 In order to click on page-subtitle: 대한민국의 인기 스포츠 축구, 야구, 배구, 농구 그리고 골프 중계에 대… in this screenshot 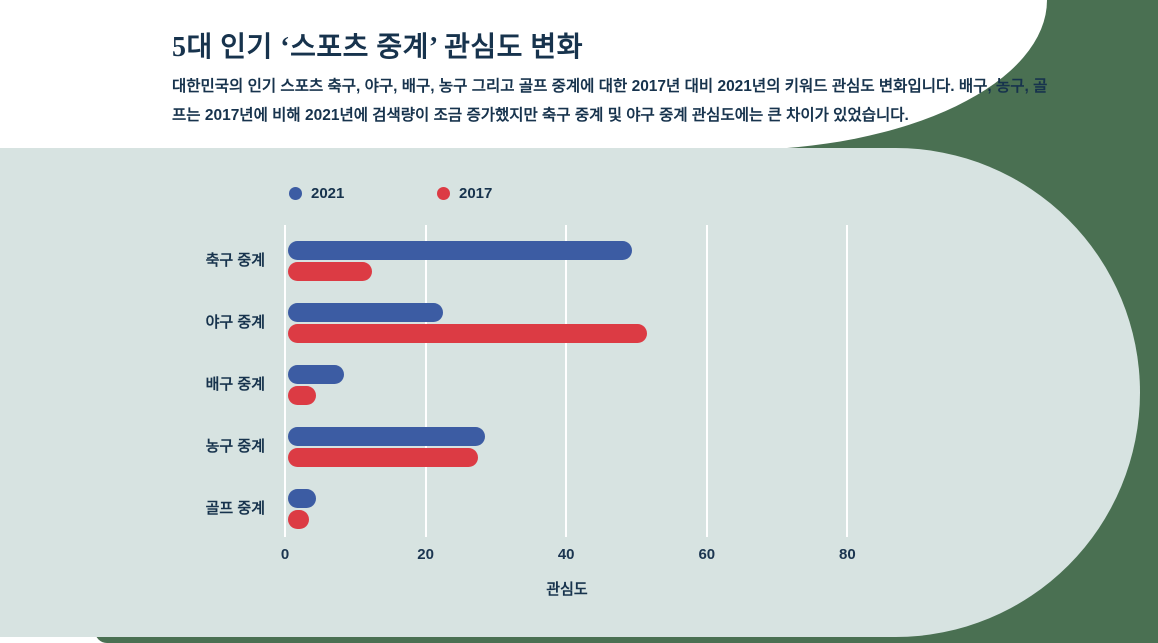, I will do `click(610, 100)`.